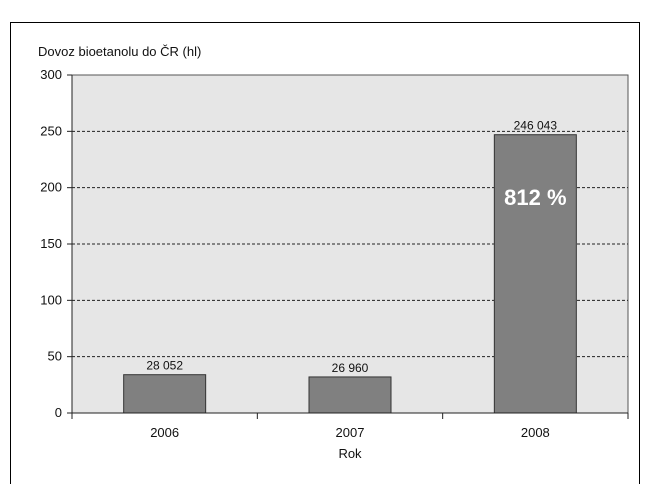  Describe the element at coordinates (119, 51) in the screenshot. I see `y-axis-title: Dovoz bioetanolu do ČR (hl)` at that location.